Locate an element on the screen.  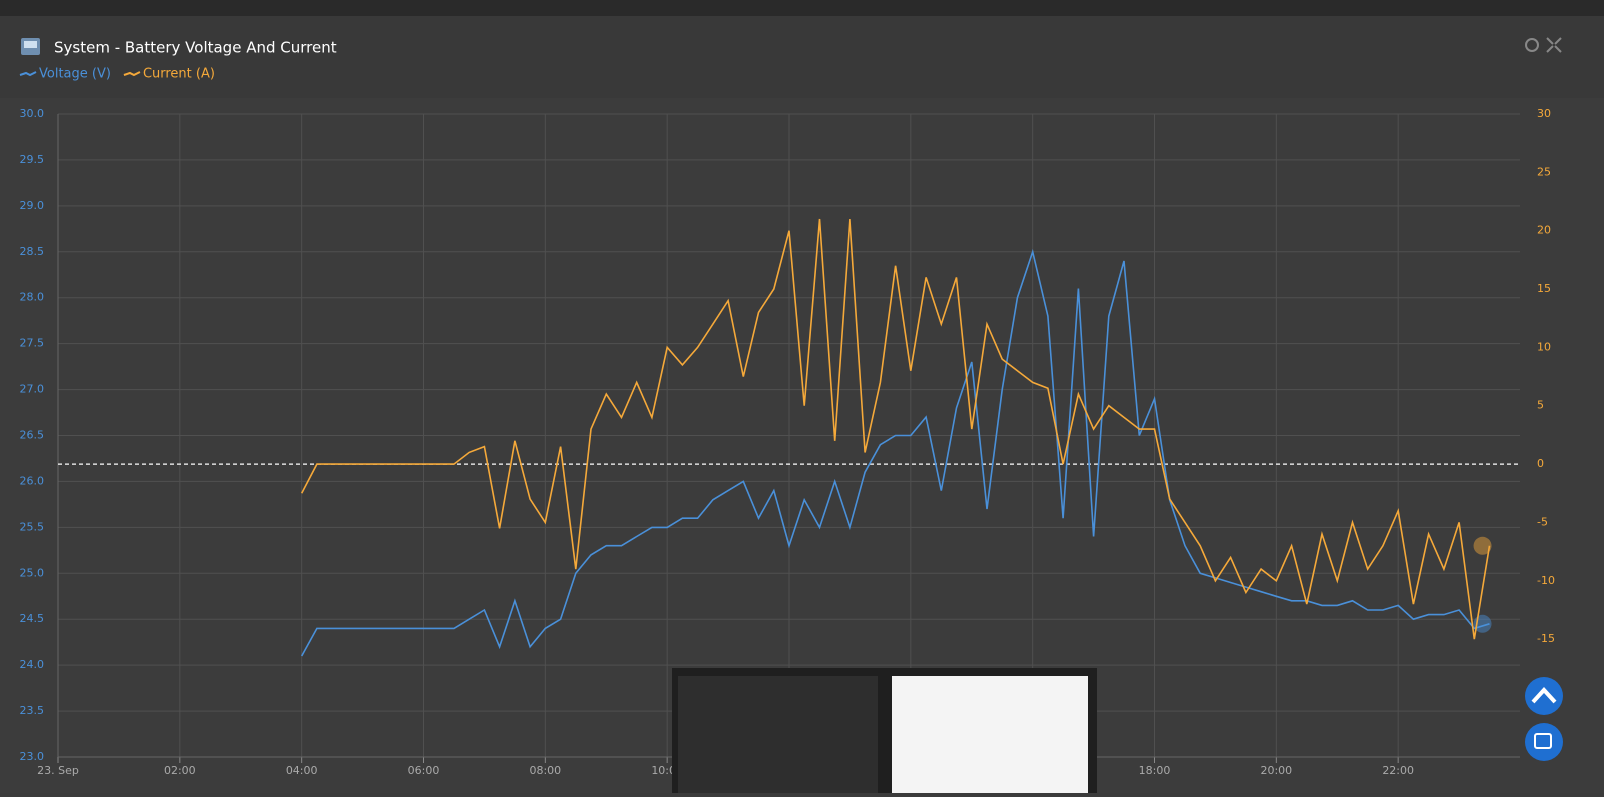
y-tick-label: 28.5 is located at coordinates (32, 251).